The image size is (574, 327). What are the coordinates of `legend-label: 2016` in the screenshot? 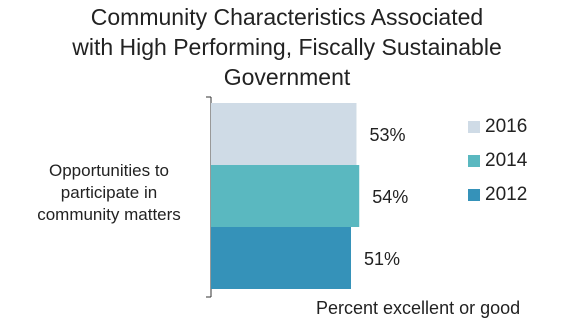 It's located at (506, 126).